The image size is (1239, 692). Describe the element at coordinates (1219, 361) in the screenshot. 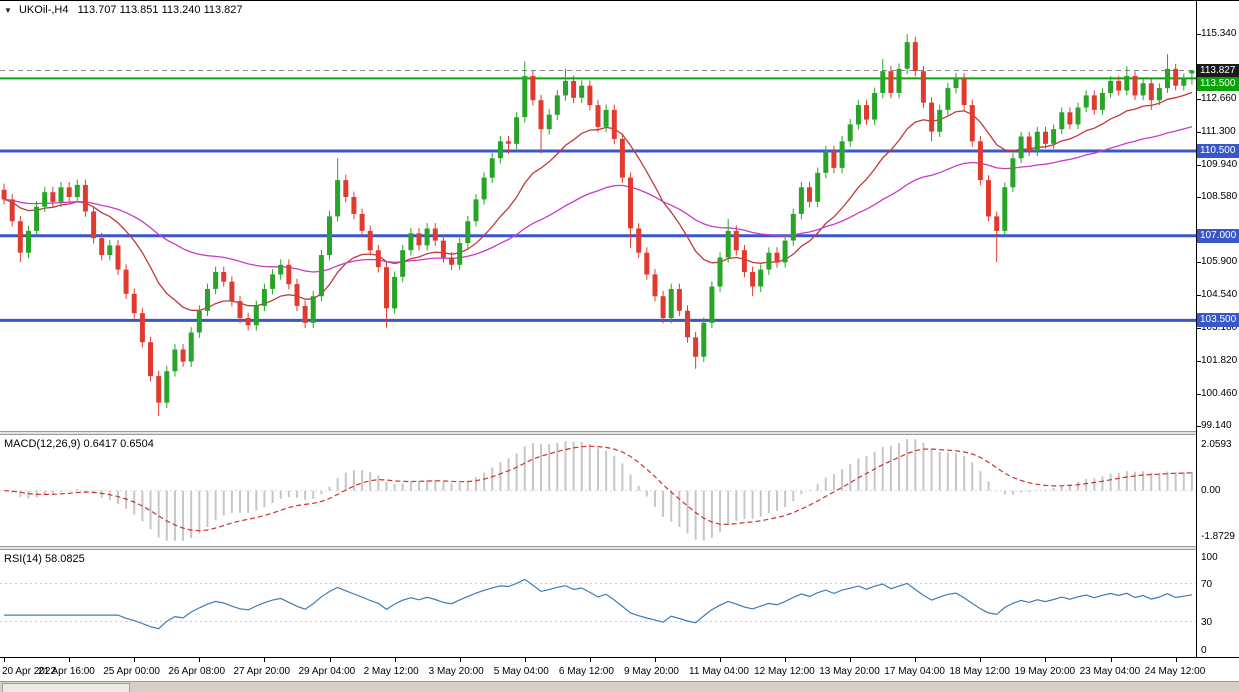

I see `price-axis-label: 101.820` at that location.